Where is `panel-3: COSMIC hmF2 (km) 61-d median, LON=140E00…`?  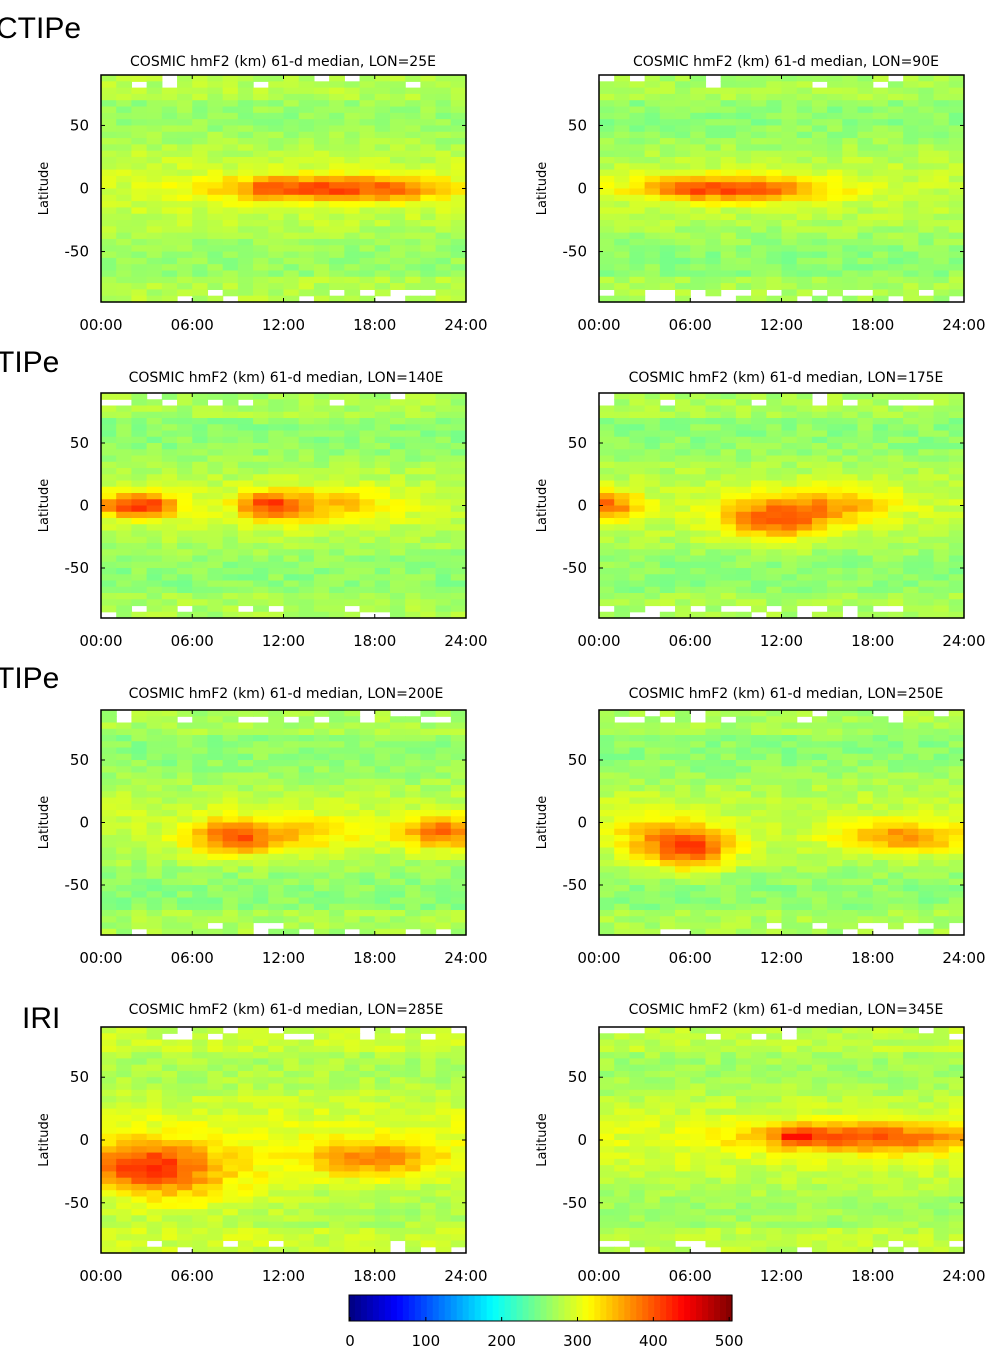
panel-3: COSMIC hmF2 (km) 61-d median, LON=140E00… is located at coordinates (262, 510).